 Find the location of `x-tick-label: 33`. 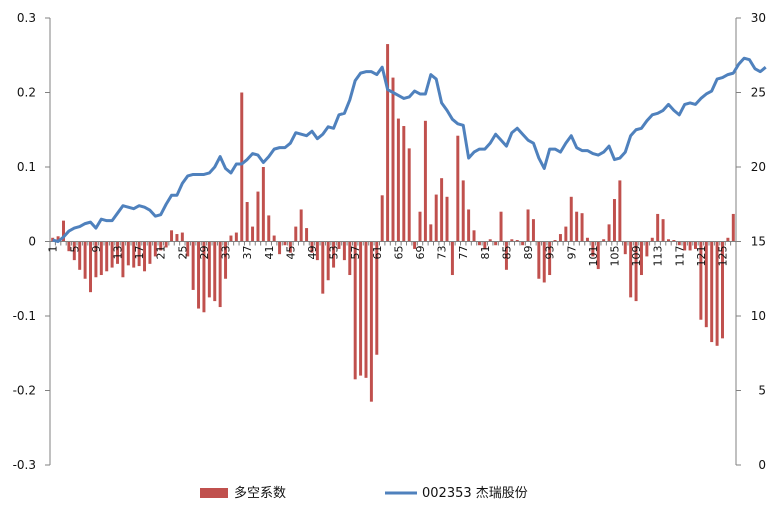

x-tick-label: 33 is located at coordinates (226, 253).